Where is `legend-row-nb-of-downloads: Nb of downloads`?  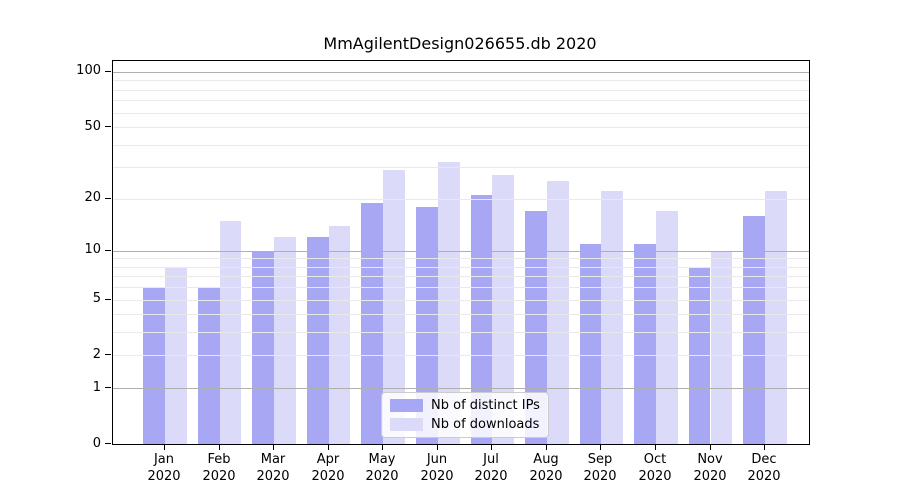 legend-row-nb-of-downloads: Nb of downloads is located at coordinates (465, 424).